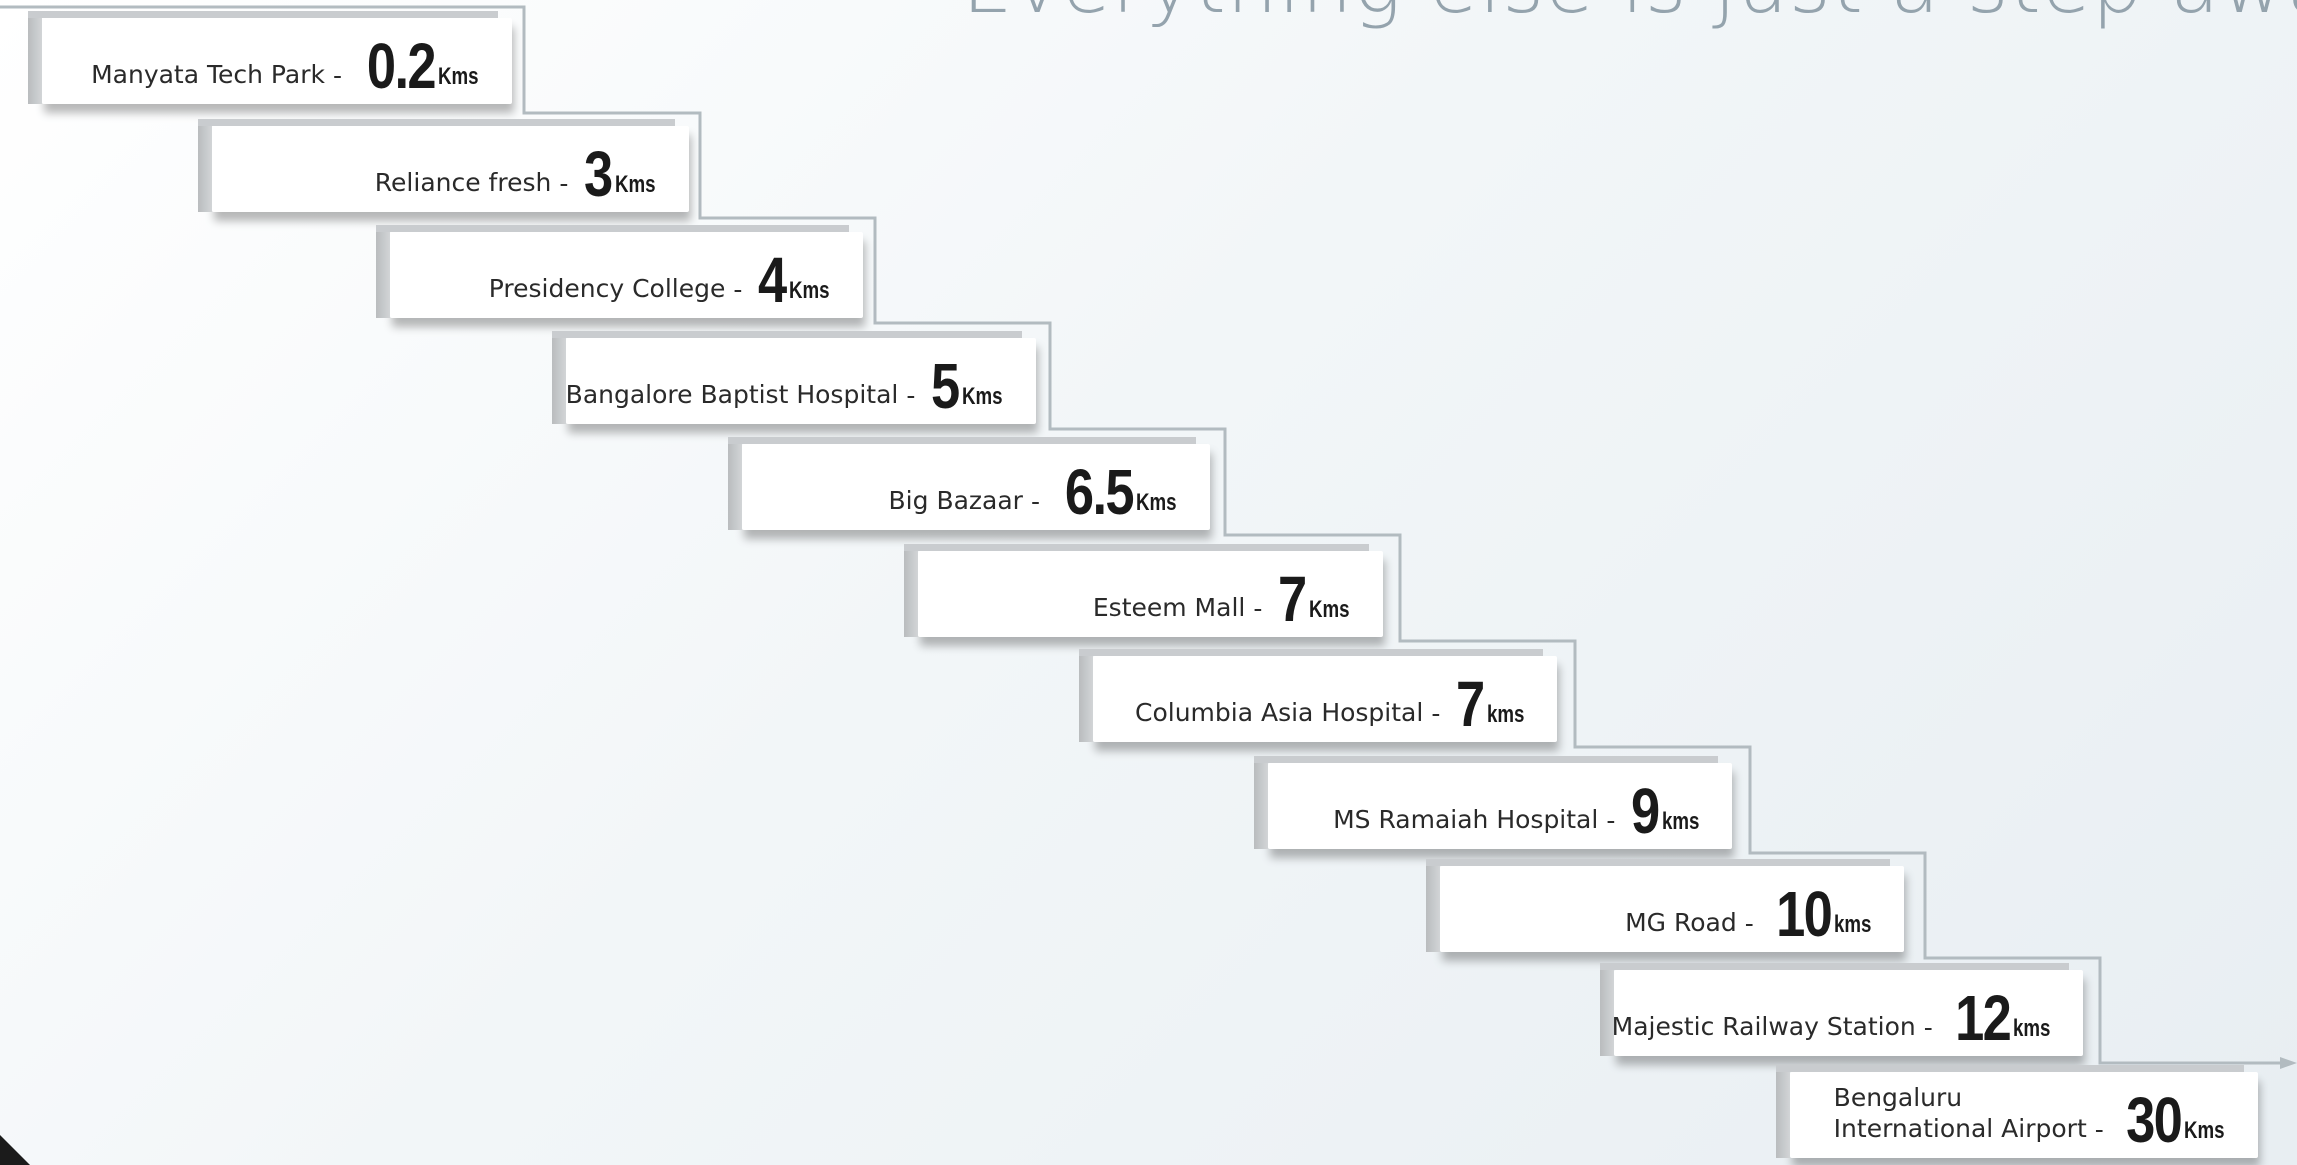 The image size is (2297, 1165). I want to click on destination-name: Columbia Asia Hospital, so click(1279, 712).